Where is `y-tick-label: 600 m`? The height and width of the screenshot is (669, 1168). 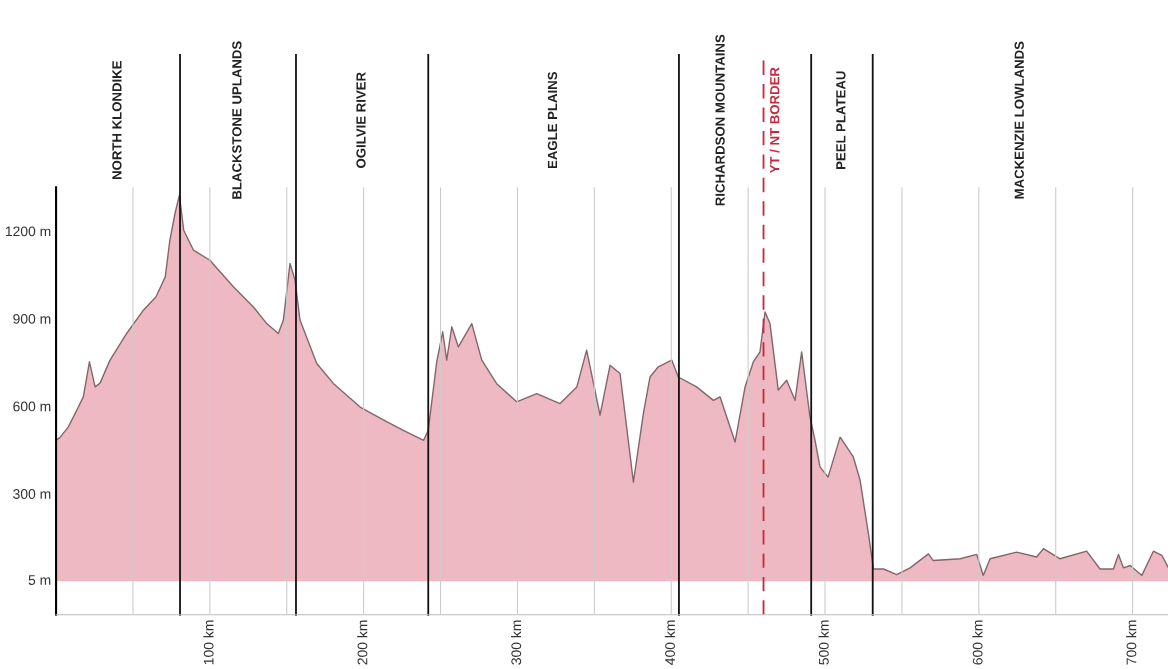
y-tick-label: 600 m is located at coordinates (32, 406).